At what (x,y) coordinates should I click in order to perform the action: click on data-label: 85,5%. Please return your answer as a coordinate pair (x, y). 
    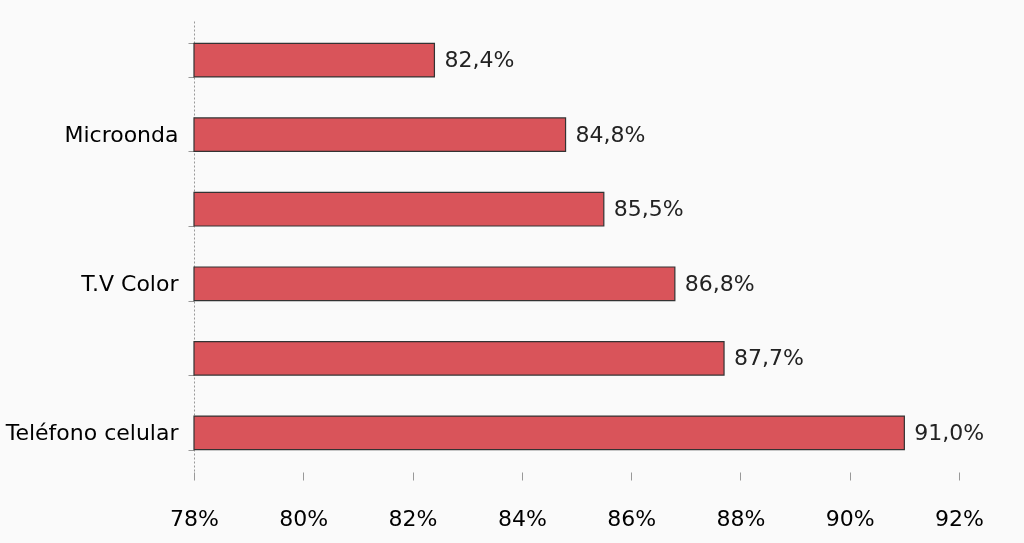
    Looking at the image, I should click on (648, 209).